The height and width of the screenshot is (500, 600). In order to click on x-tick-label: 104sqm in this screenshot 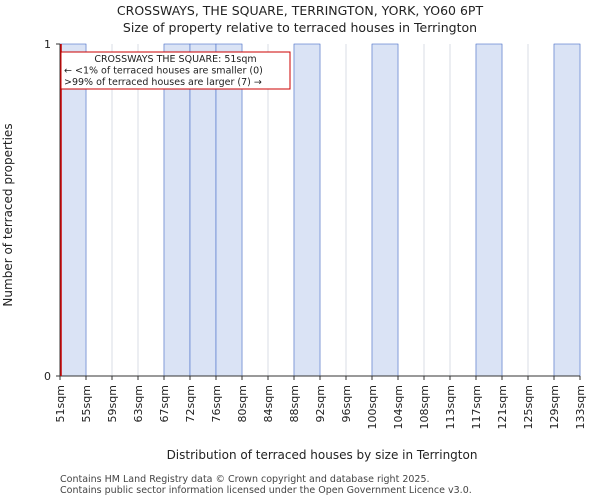, I will do `click(398, 407)`.